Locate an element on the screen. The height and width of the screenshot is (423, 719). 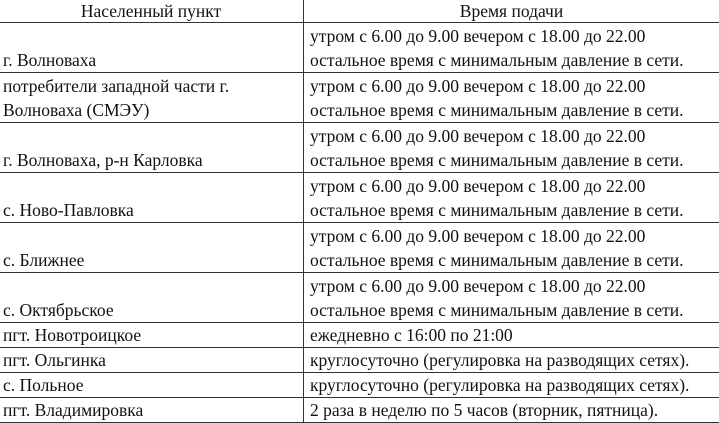
place-cell-line: г. Волноваха is located at coordinates (151, 60).